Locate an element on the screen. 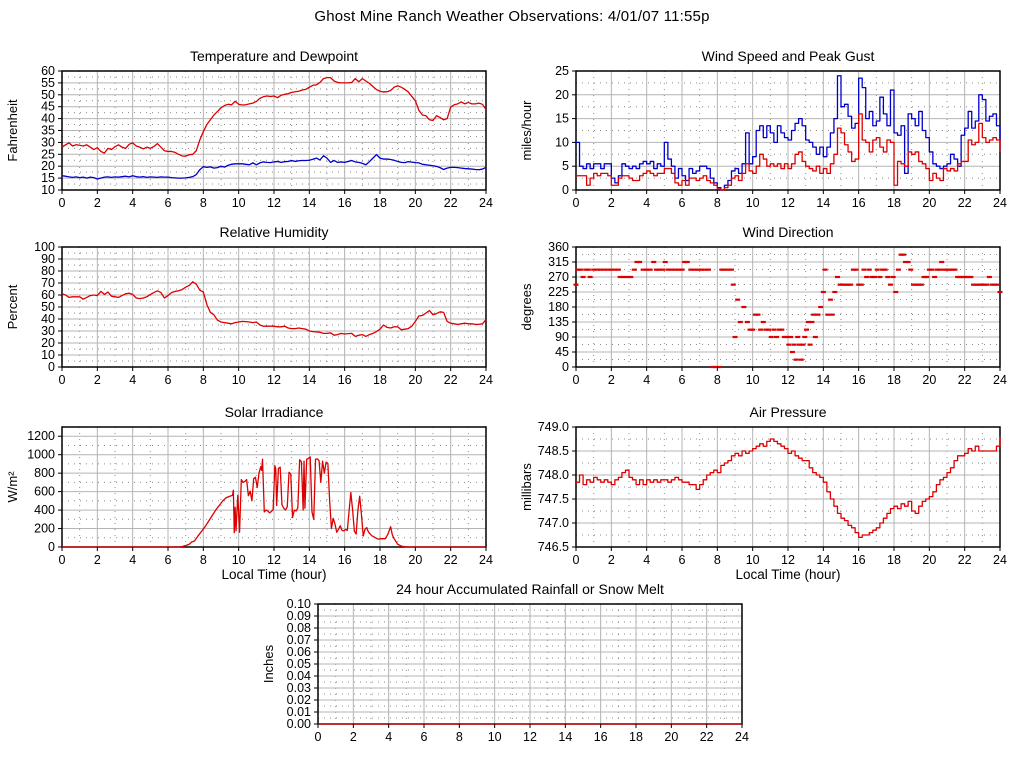 This screenshot has height=768, width=1024. humidity-xtick-label: 22 is located at coordinates (451, 380).